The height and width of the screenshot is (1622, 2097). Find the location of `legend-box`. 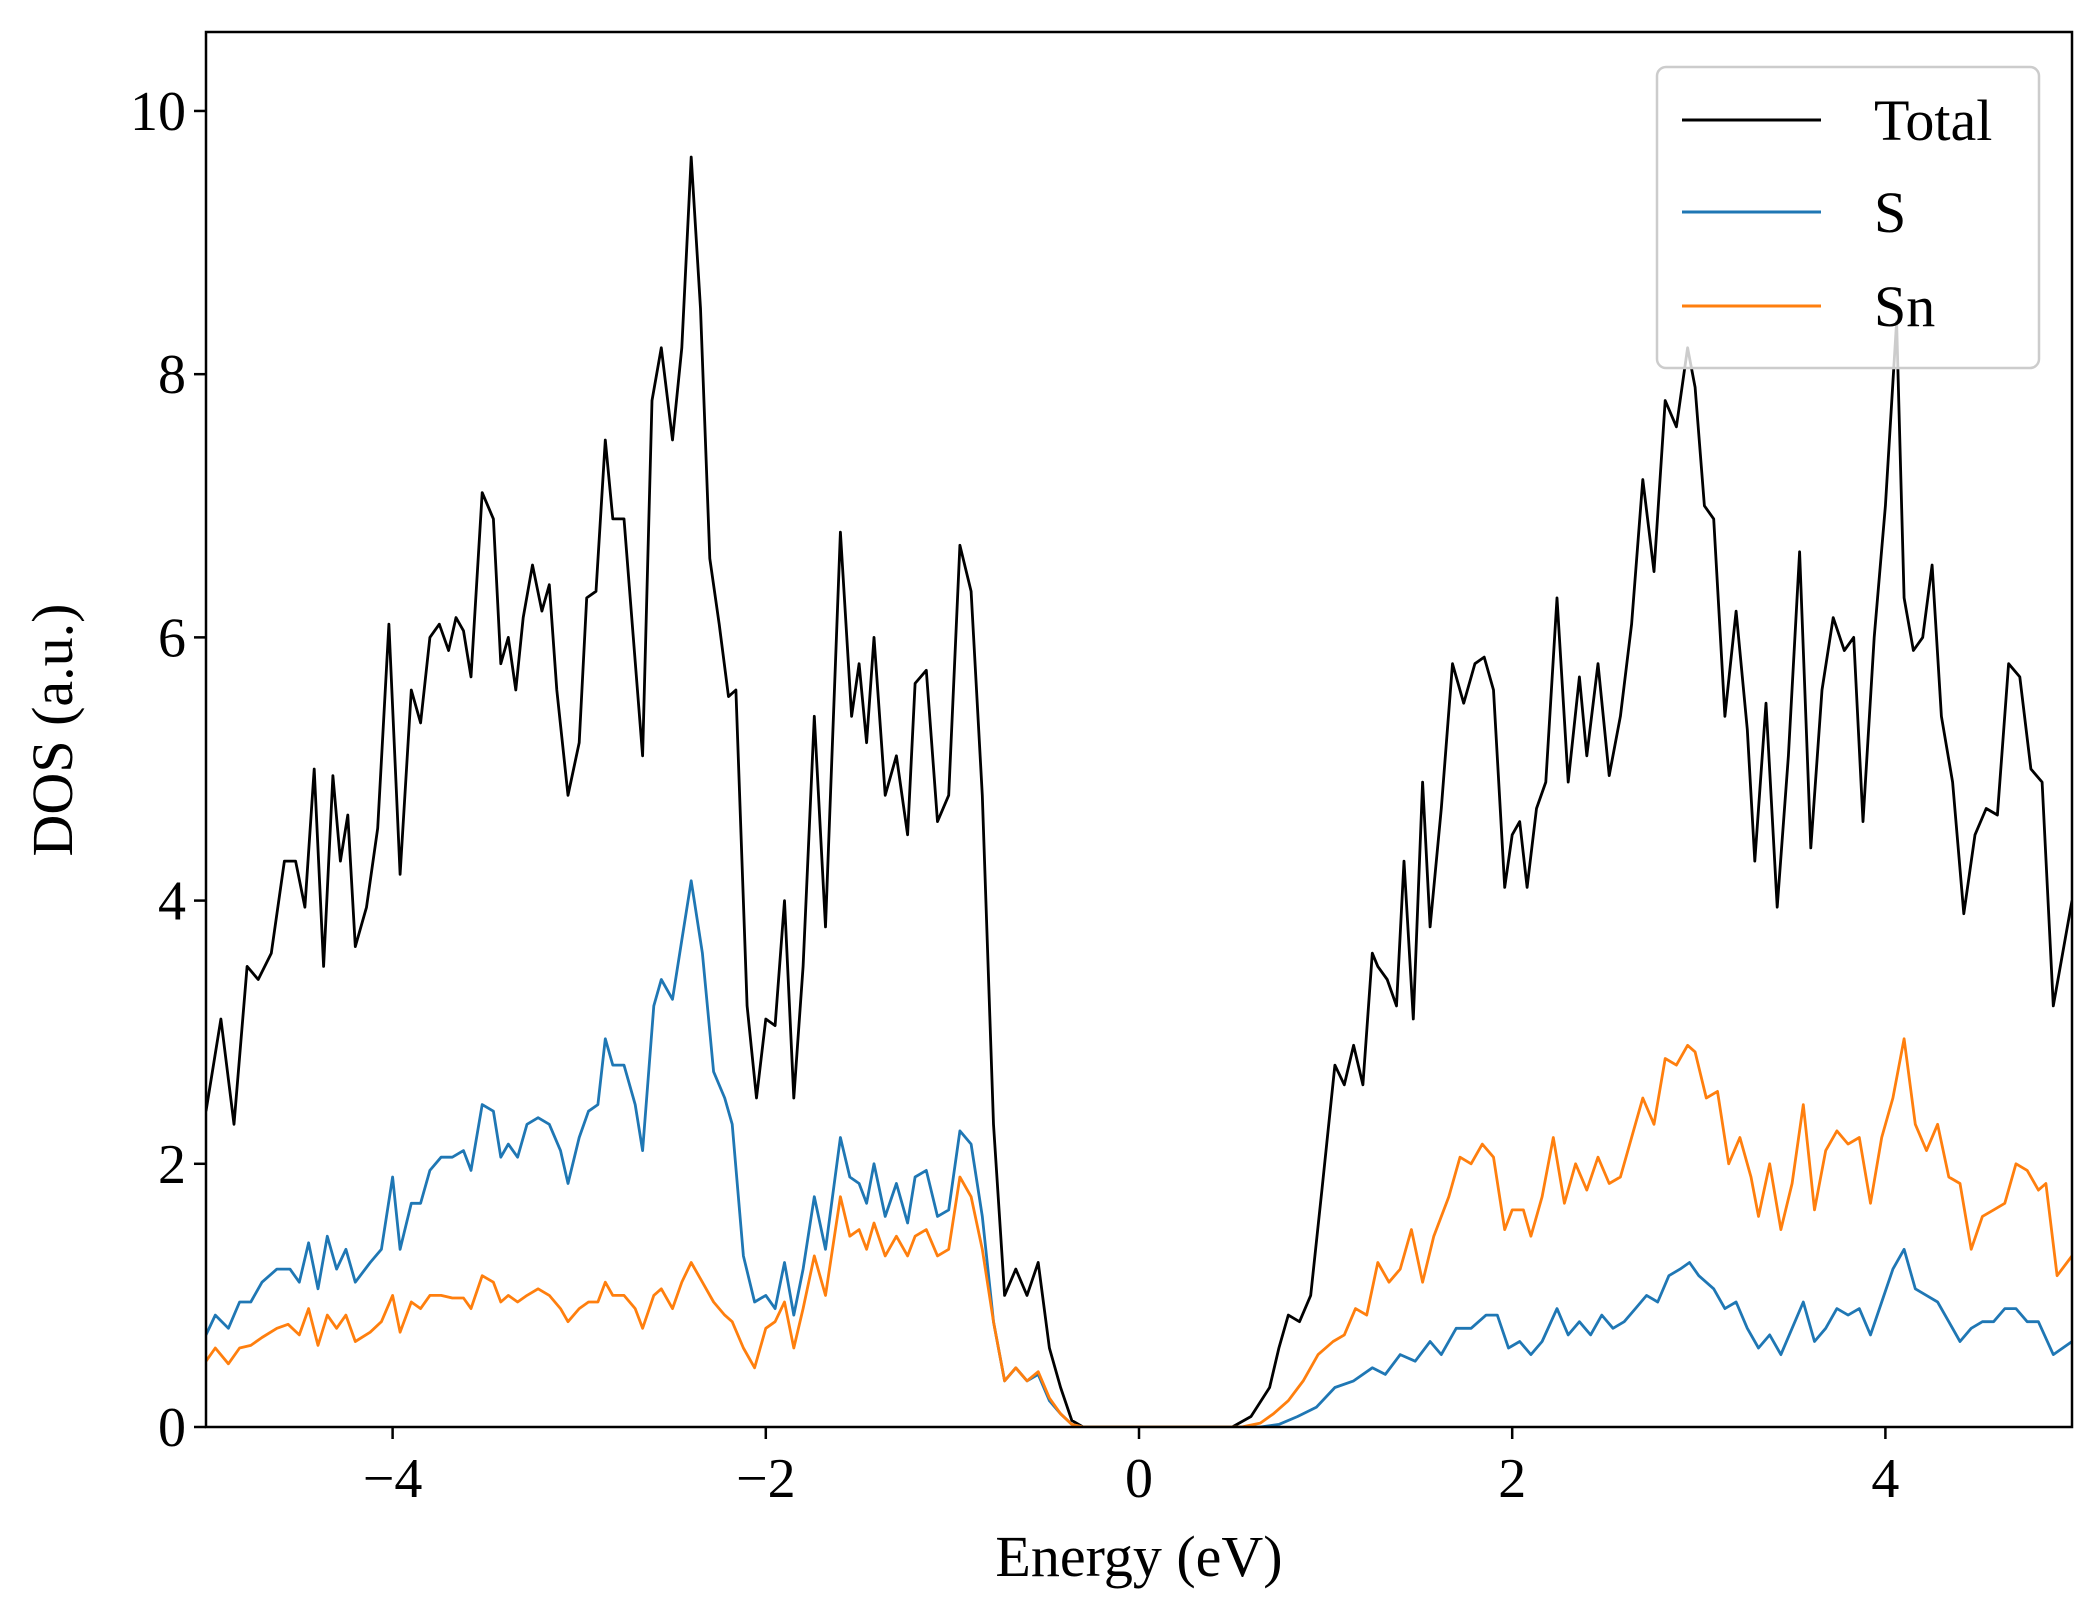

legend-box is located at coordinates (1848, 217).